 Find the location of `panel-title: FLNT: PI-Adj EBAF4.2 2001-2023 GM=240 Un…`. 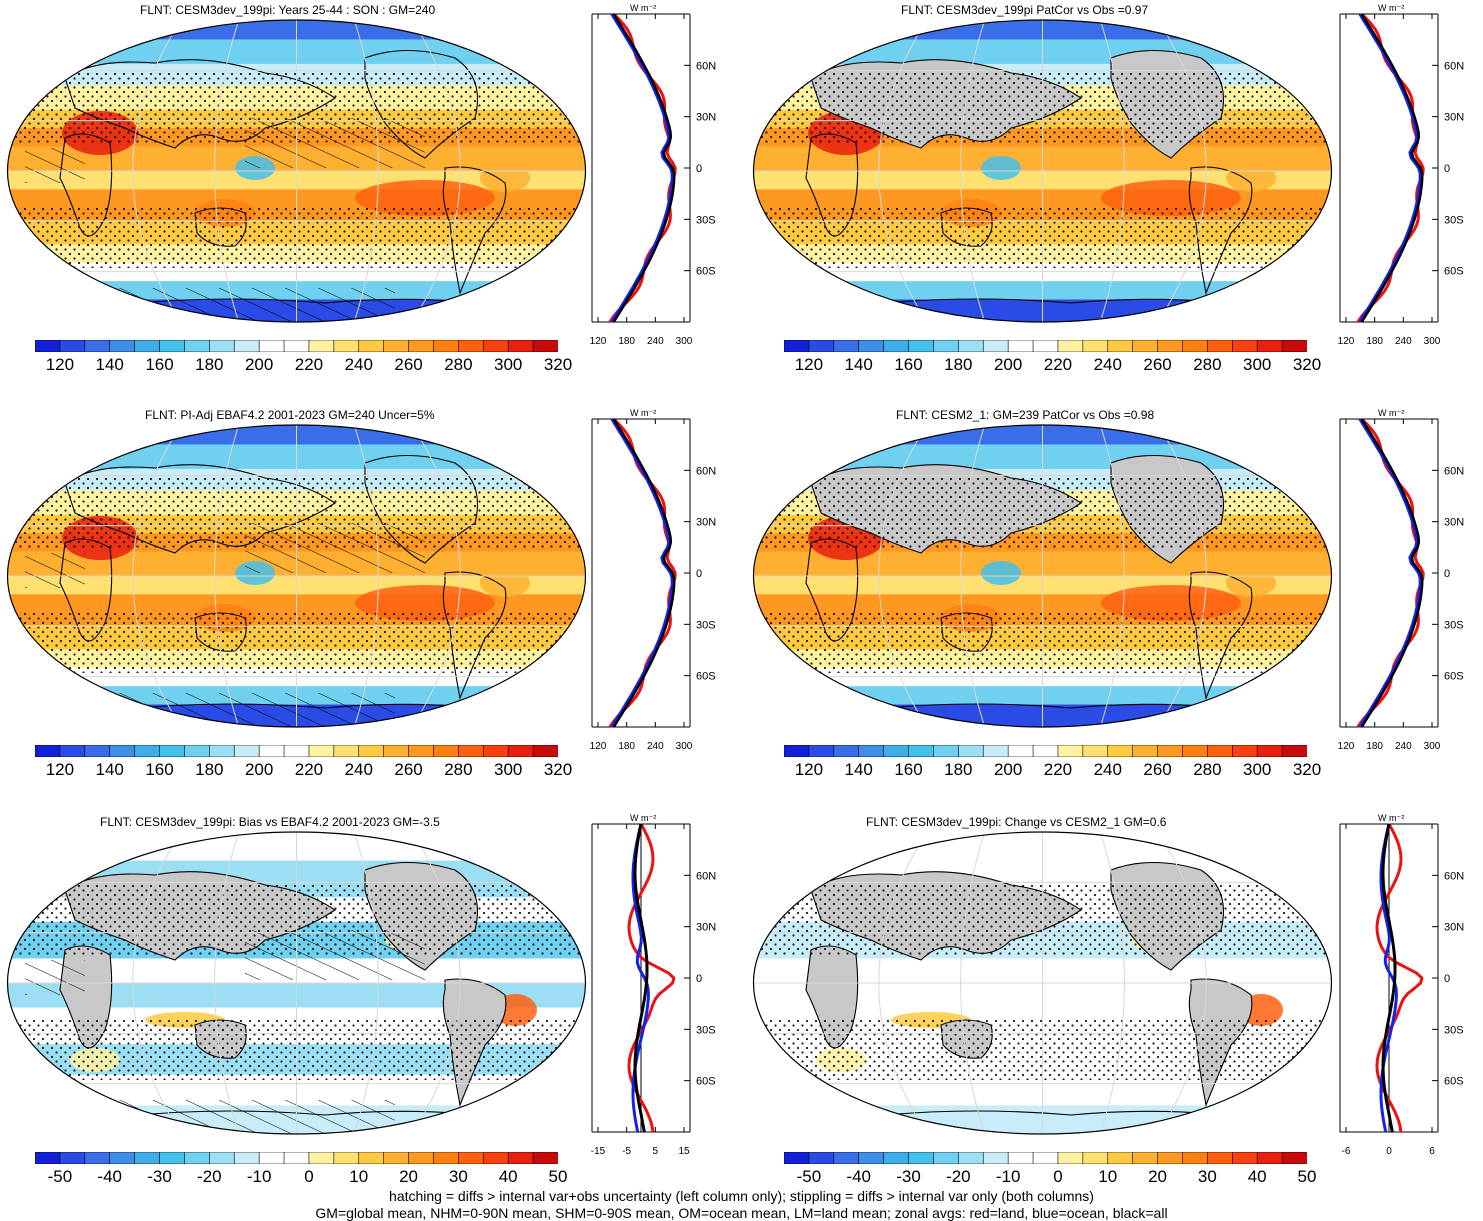

panel-title: FLNT: PI-Adj EBAF4.2 2001-2023 GM=240 Un… is located at coordinates (290, 415).